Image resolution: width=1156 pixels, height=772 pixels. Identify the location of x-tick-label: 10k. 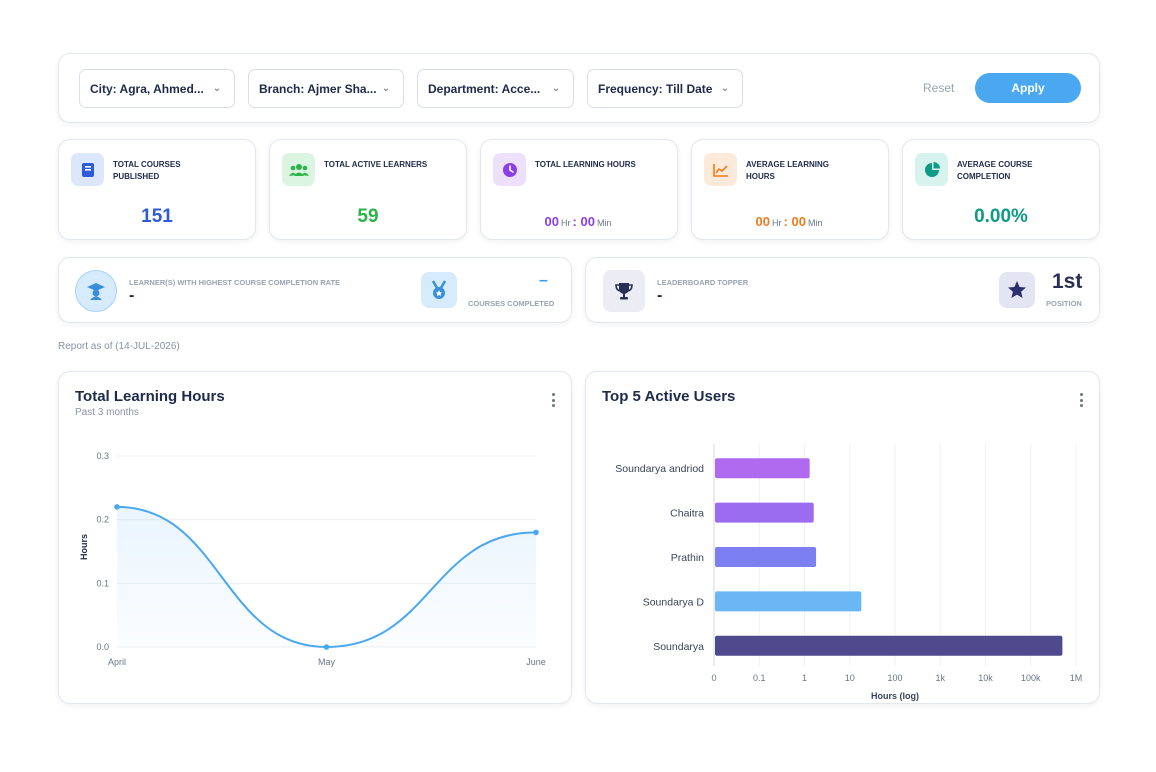
(985, 678).